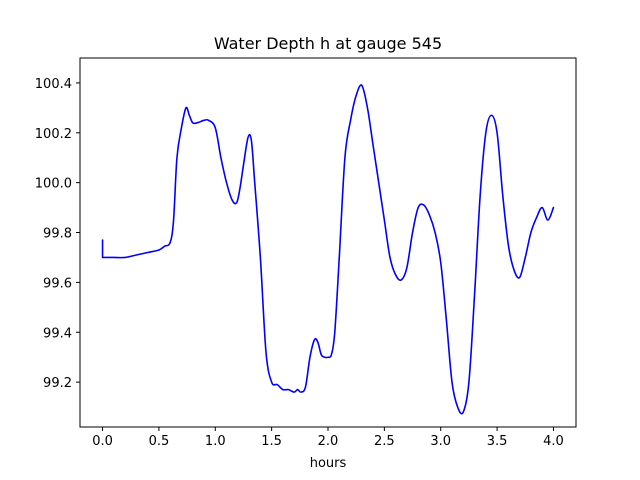 The width and height of the screenshot is (640, 480). Describe the element at coordinates (53, 84) in the screenshot. I see `y-tick-label: 100.4` at that location.